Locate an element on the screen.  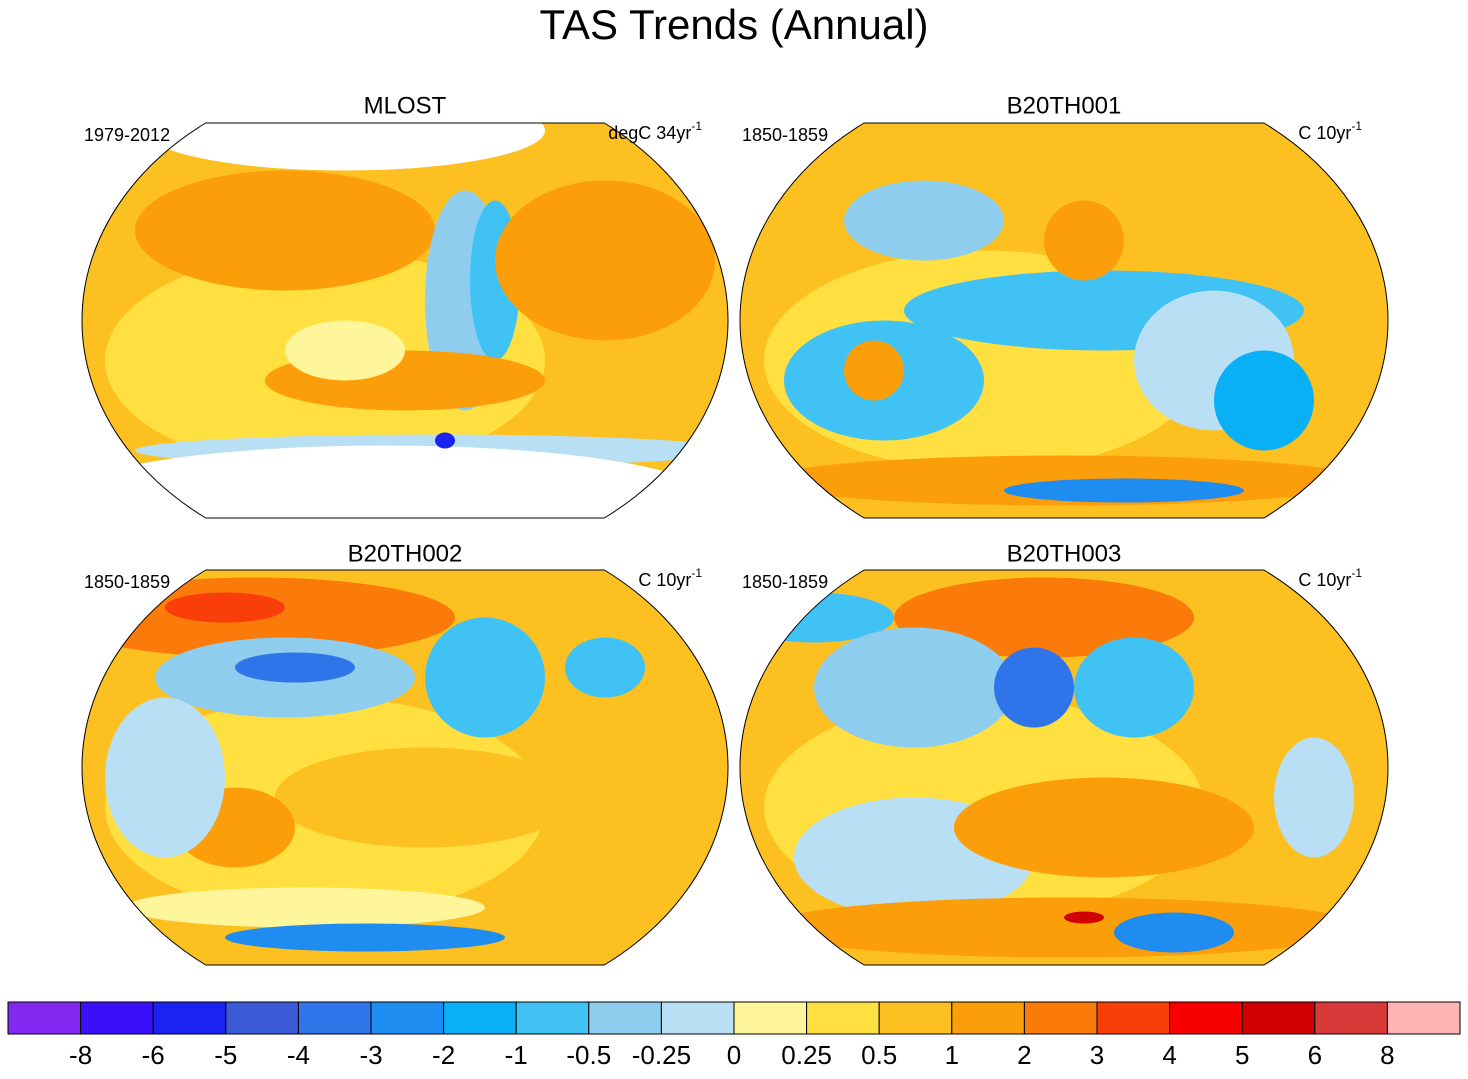
colorbar-label: 8 is located at coordinates (1387, 1055).